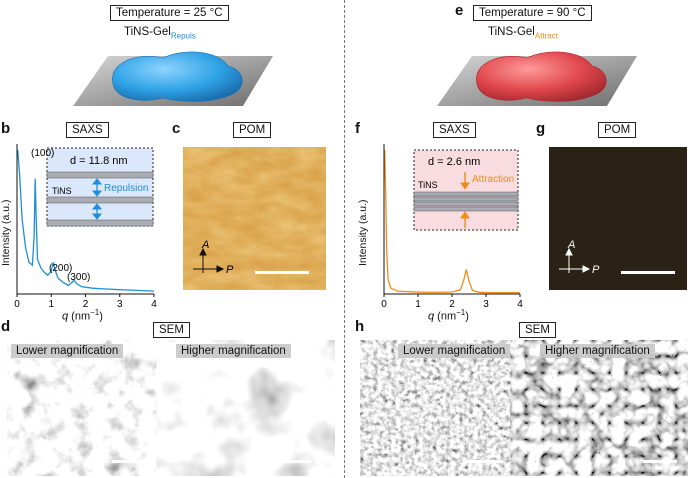  I want to click on sheet-middle, so click(100, 200).